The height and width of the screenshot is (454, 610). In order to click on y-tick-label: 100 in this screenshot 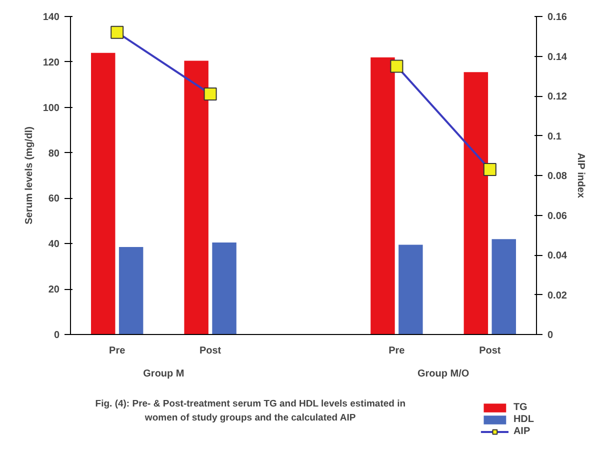, I will do `click(51, 108)`.